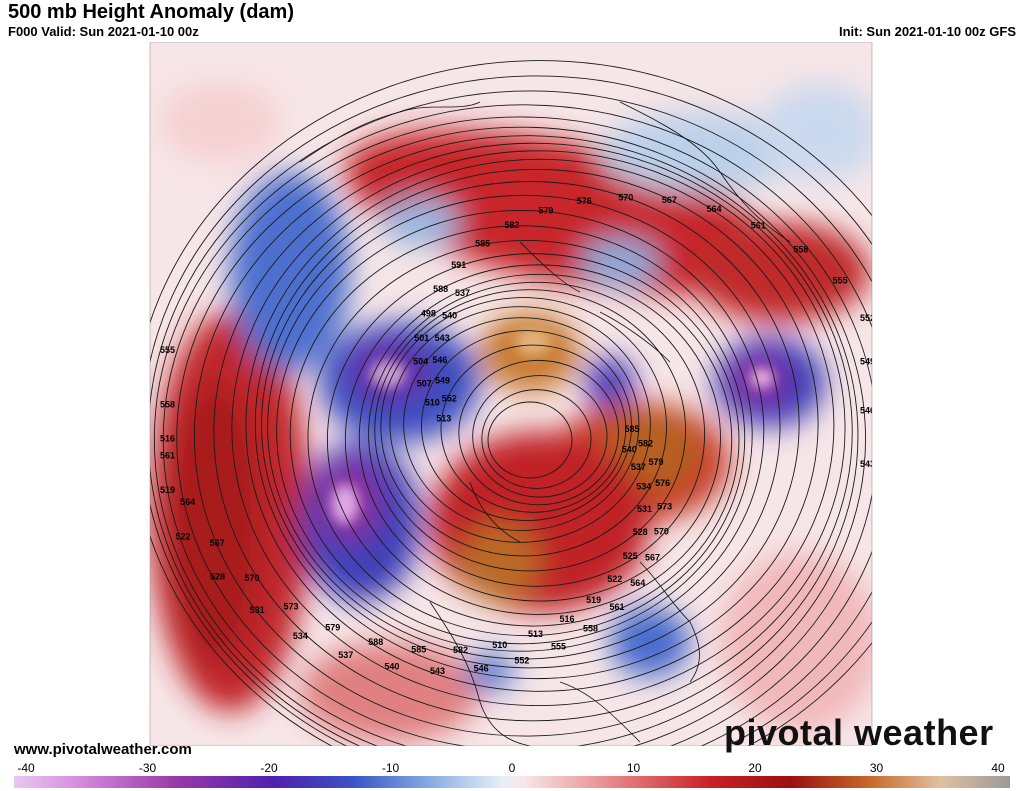 The height and width of the screenshot is (791, 1024). What do you see at coordinates (424, 383) in the screenshot?
I see `contour-label: 507` at bounding box center [424, 383].